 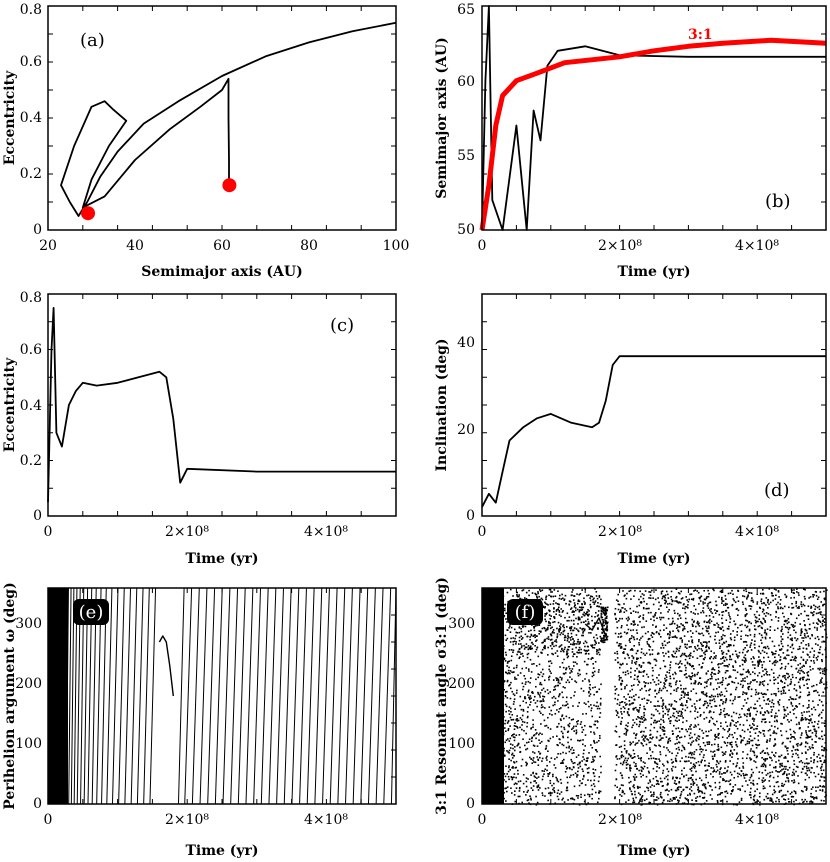 What do you see at coordinates (466, 120) in the screenshot?
I see `y-tick-labels-b: 50 55 60 65` at bounding box center [466, 120].